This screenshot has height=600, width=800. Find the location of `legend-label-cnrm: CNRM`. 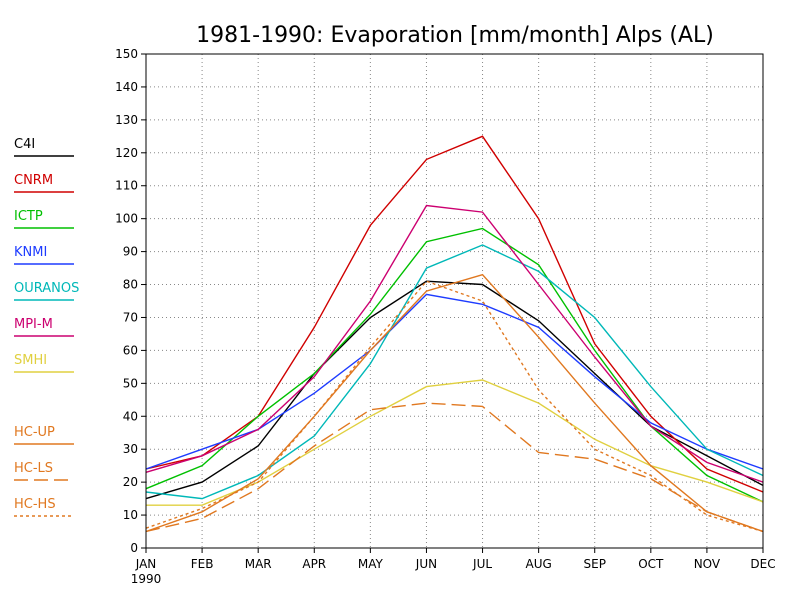

legend-label-cnrm: CNRM is located at coordinates (33, 180).